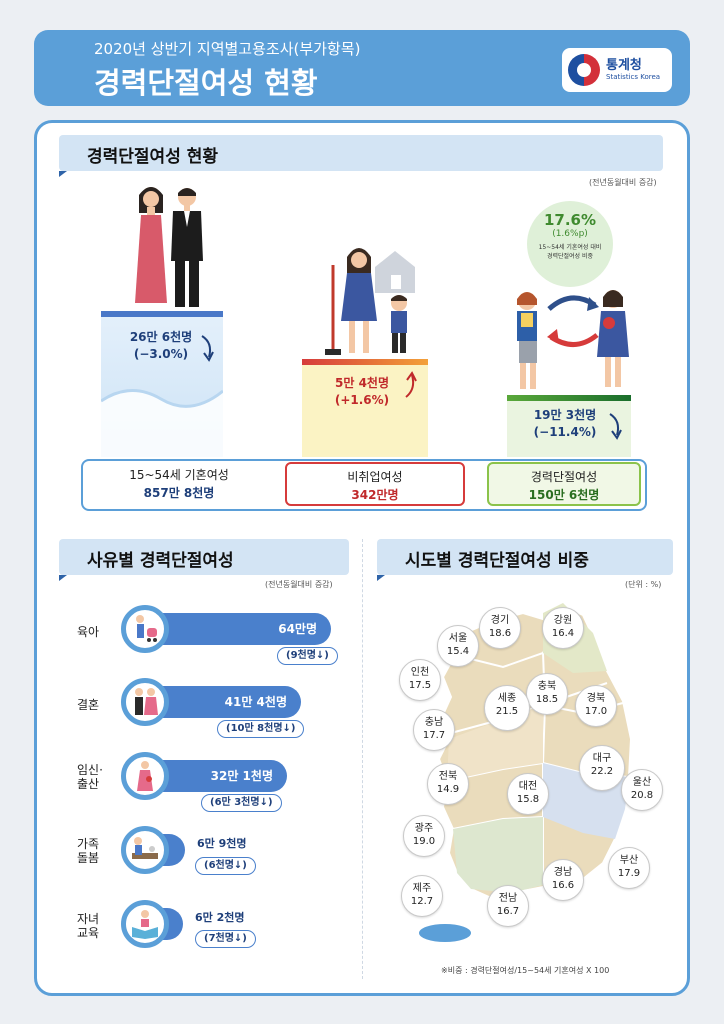 This screenshot has width=724, height=1024. Describe the element at coordinates (528, 799) in the screenshot. I see `region-value: 15.8` at that location.